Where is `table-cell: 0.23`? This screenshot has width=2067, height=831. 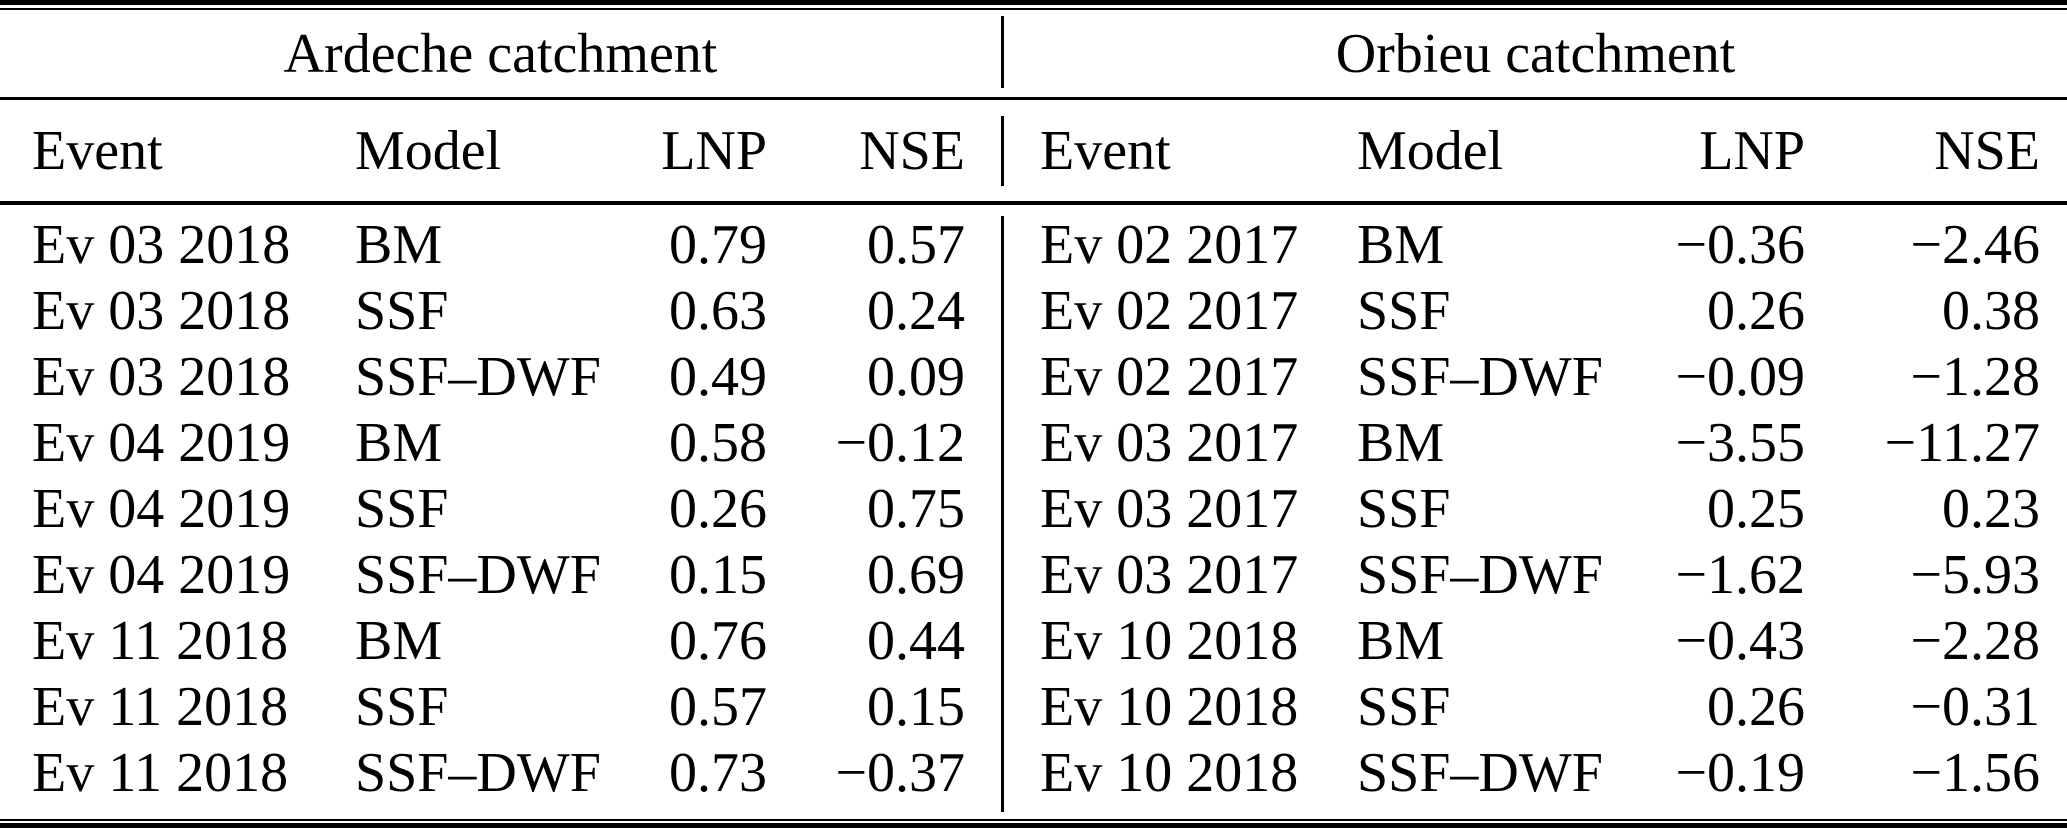 table-cell: 0.23 is located at coordinates (1991, 509).